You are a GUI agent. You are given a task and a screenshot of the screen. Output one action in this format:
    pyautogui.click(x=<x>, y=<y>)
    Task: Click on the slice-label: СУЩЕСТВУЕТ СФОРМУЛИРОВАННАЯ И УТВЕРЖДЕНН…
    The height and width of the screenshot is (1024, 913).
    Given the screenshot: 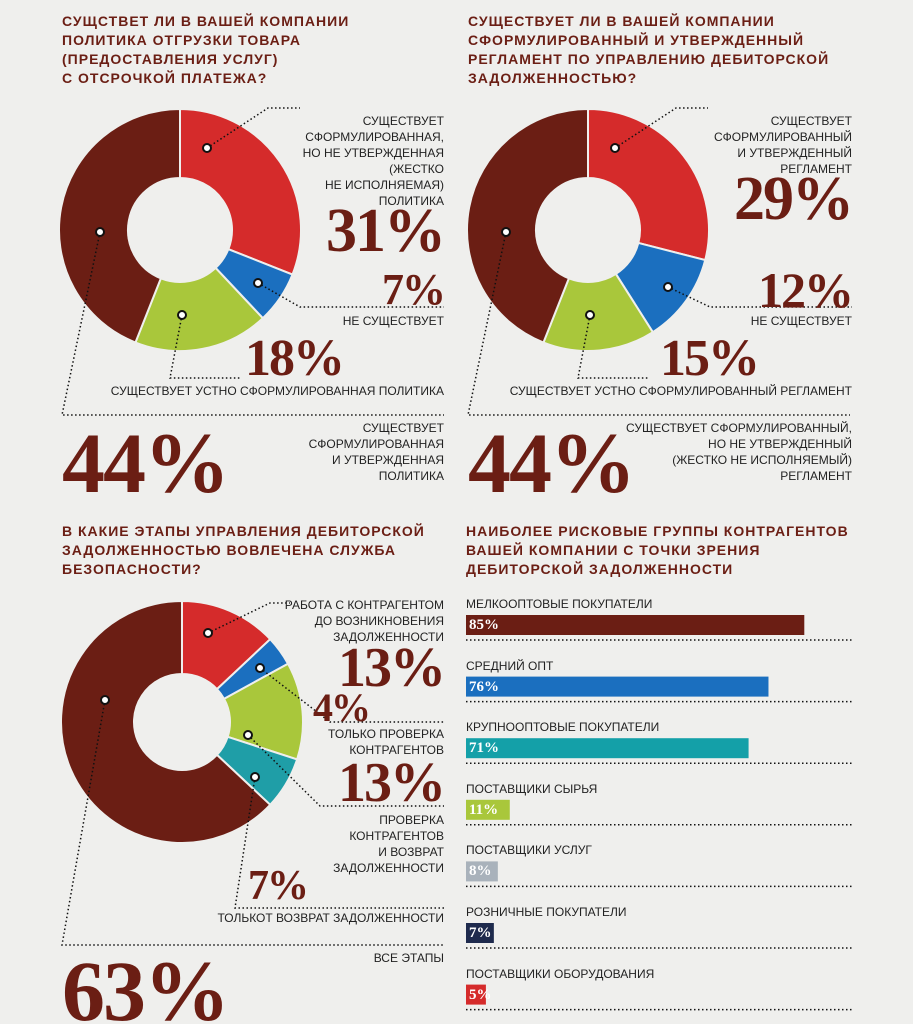 What is the action you would take?
    pyautogui.click(x=376, y=452)
    